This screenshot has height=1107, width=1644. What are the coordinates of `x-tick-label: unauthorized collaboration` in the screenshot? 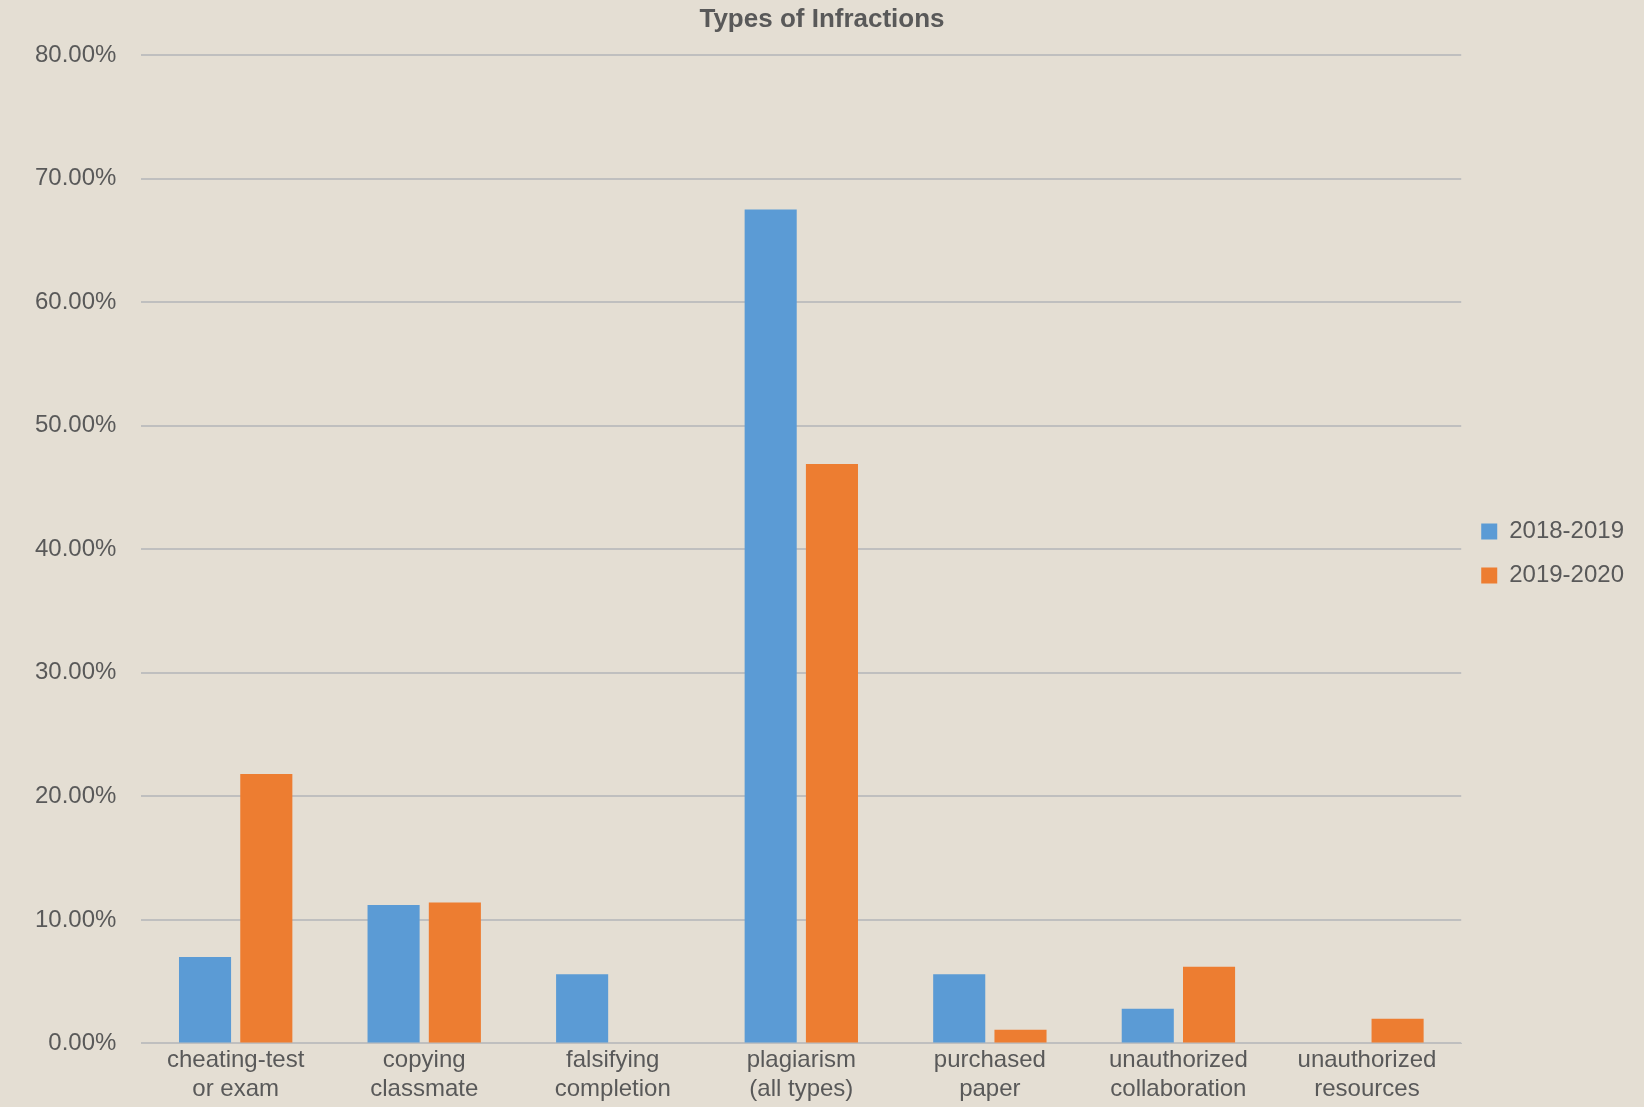 It's located at (1178, 1073).